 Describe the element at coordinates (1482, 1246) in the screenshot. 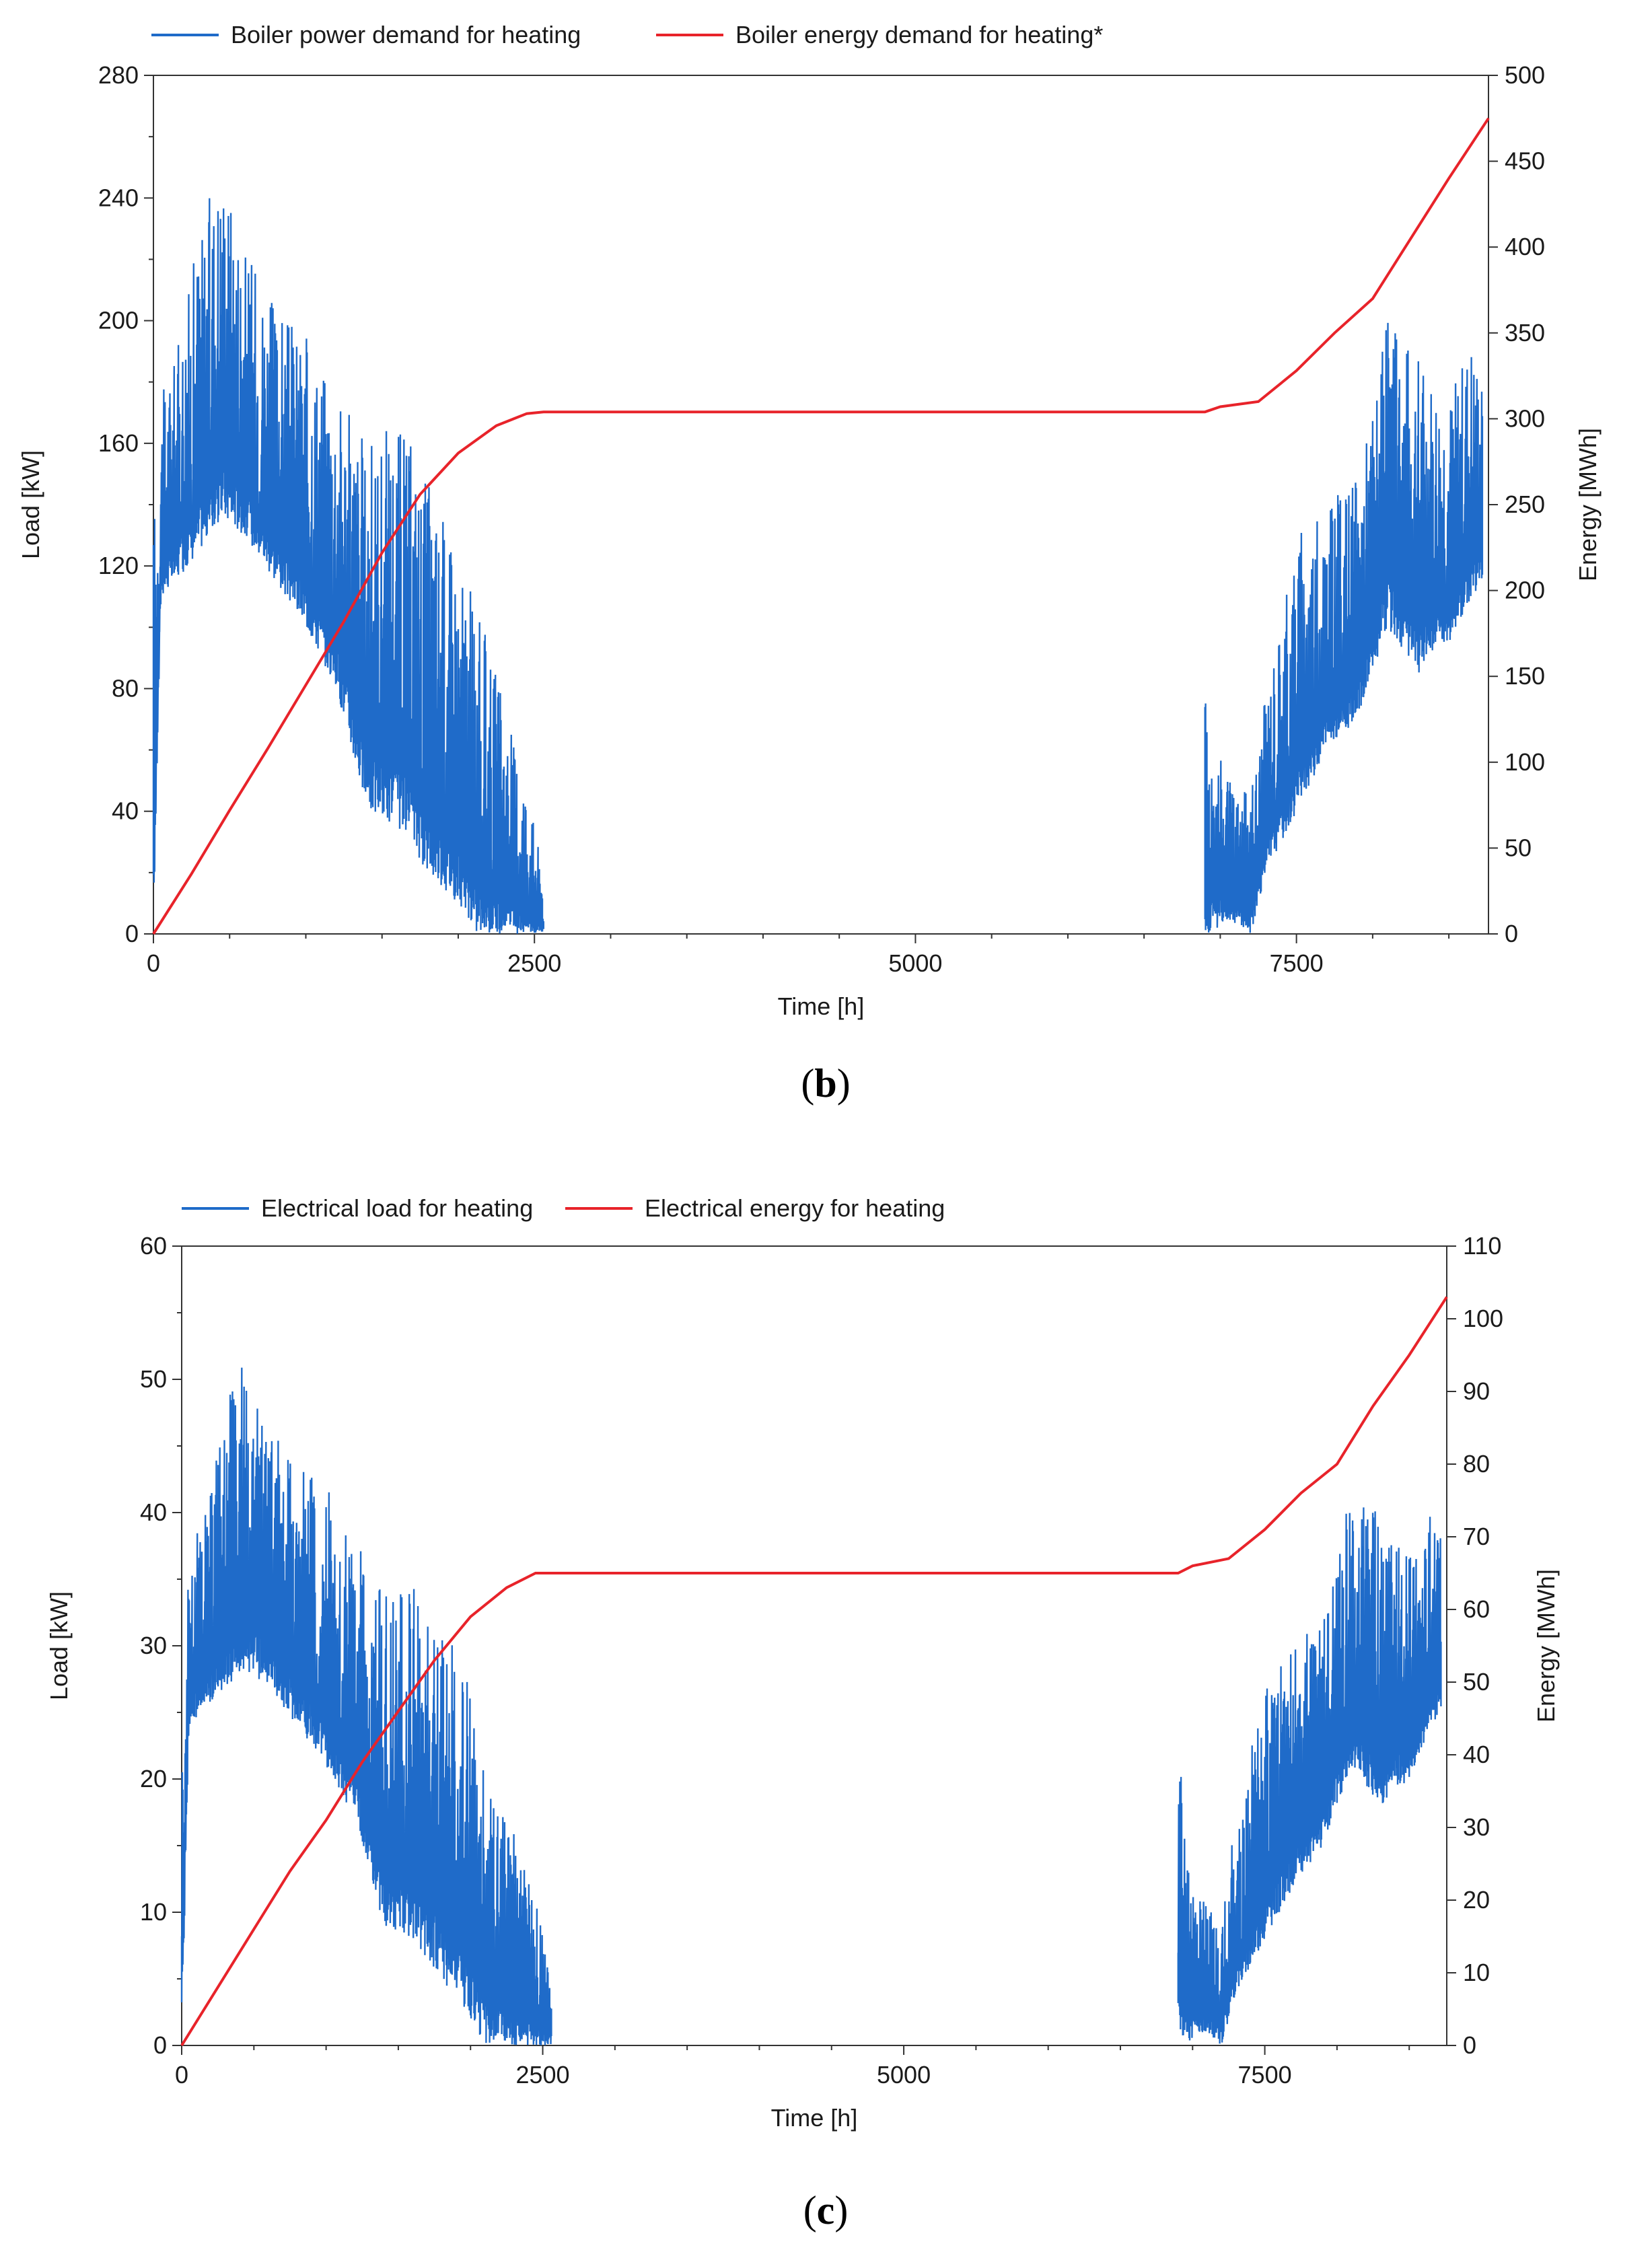

I see `y2-tick-label: 110` at that location.